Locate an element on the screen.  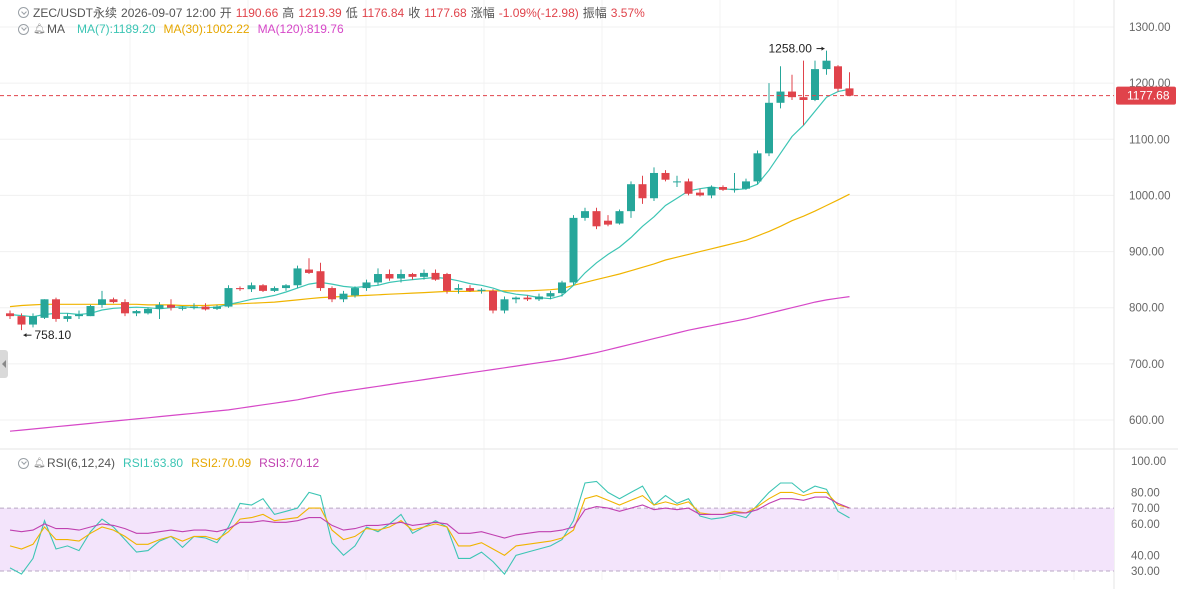
ma30-line is located at coordinates (429, 250).